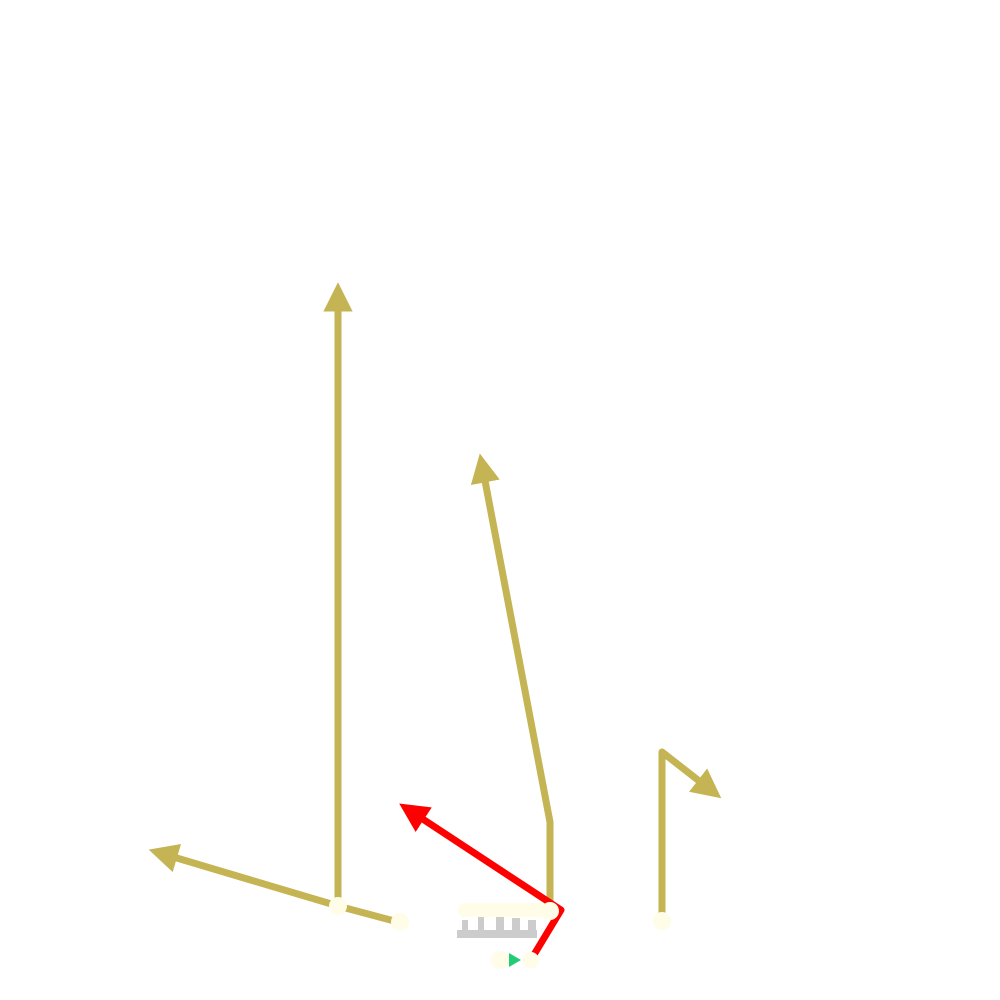  What do you see at coordinates (400, 922) in the screenshot?
I see `player-wr-left-inner` at bounding box center [400, 922].